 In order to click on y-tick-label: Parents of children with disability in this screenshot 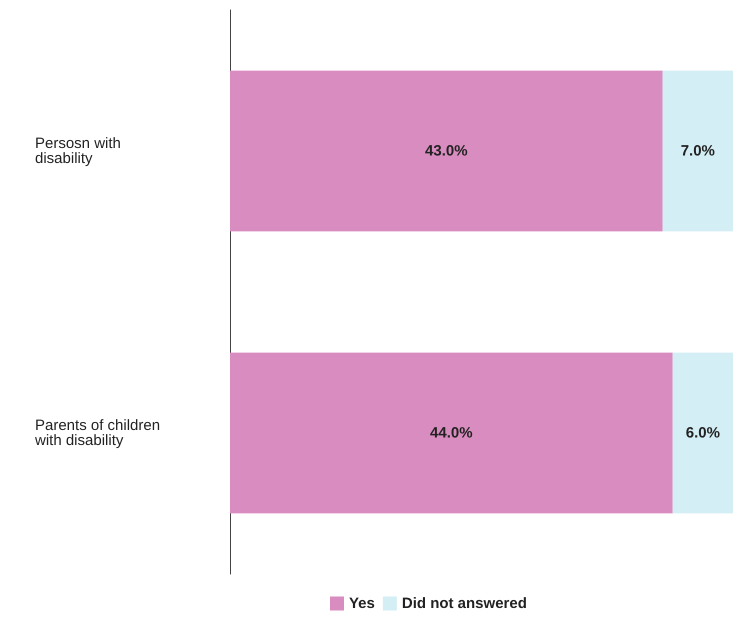, I will do `click(99, 433)`.